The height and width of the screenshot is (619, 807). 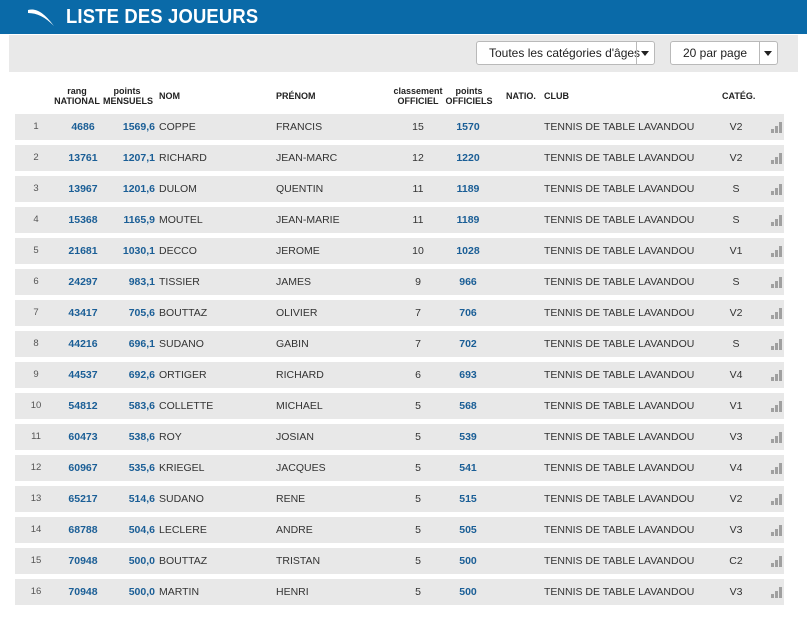 What do you see at coordinates (298, 561) in the screenshot?
I see `prenom-cell: TRISTAN` at bounding box center [298, 561].